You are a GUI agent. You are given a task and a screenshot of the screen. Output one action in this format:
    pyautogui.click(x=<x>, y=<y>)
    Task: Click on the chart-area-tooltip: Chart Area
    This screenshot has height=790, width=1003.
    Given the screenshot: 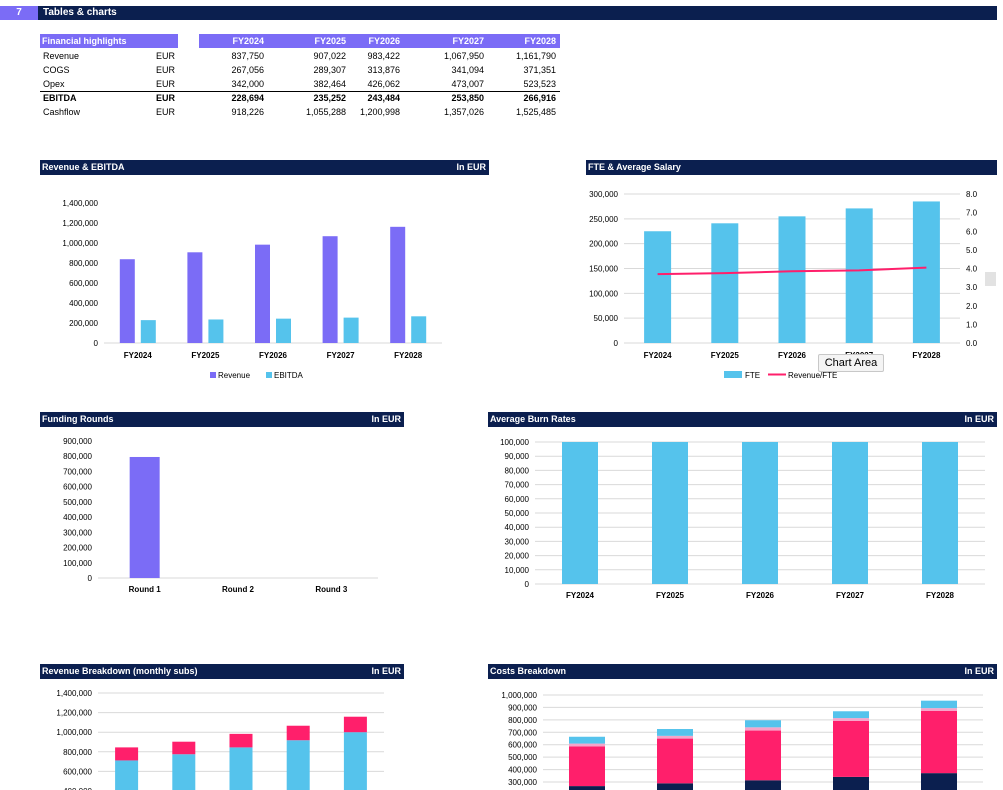 What is the action you would take?
    pyautogui.click(x=851, y=363)
    